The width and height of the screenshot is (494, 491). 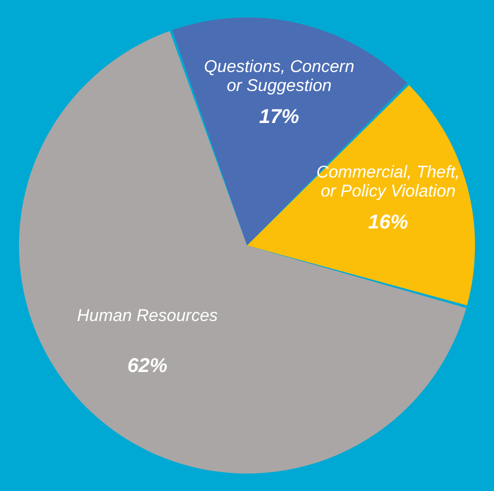 I want to click on data-label: 17%, so click(x=279, y=117).